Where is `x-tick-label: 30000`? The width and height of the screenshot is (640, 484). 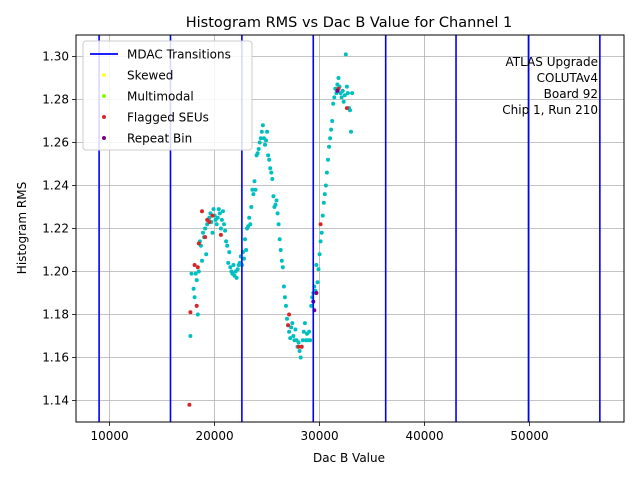
x-tick-label: 30000 is located at coordinates (319, 436).